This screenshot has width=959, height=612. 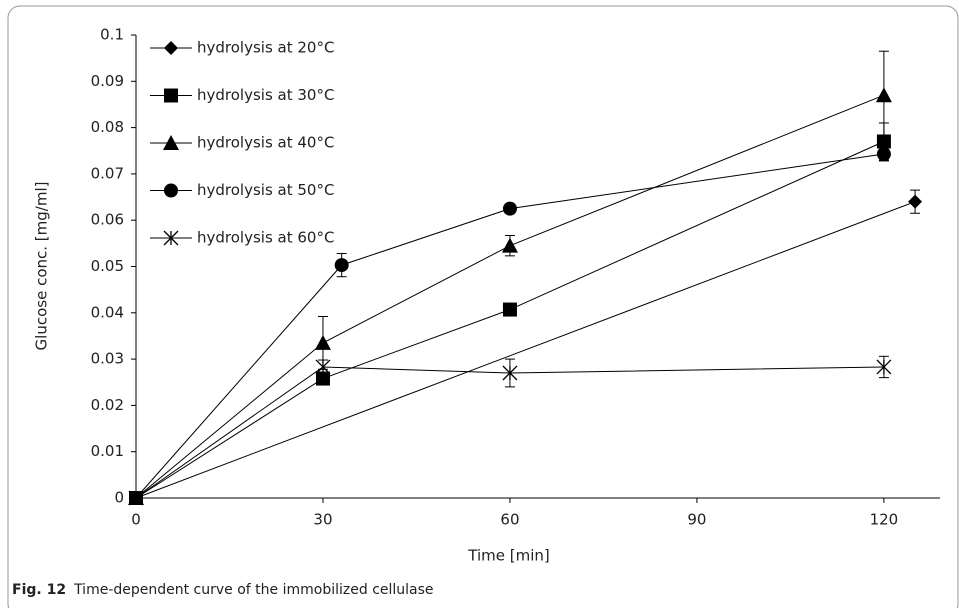 What do you see at coordinates (265, 238) in the screenshot?
I see `legend-label: hydrolysis at 60°C` at bounding box center [265, 238].